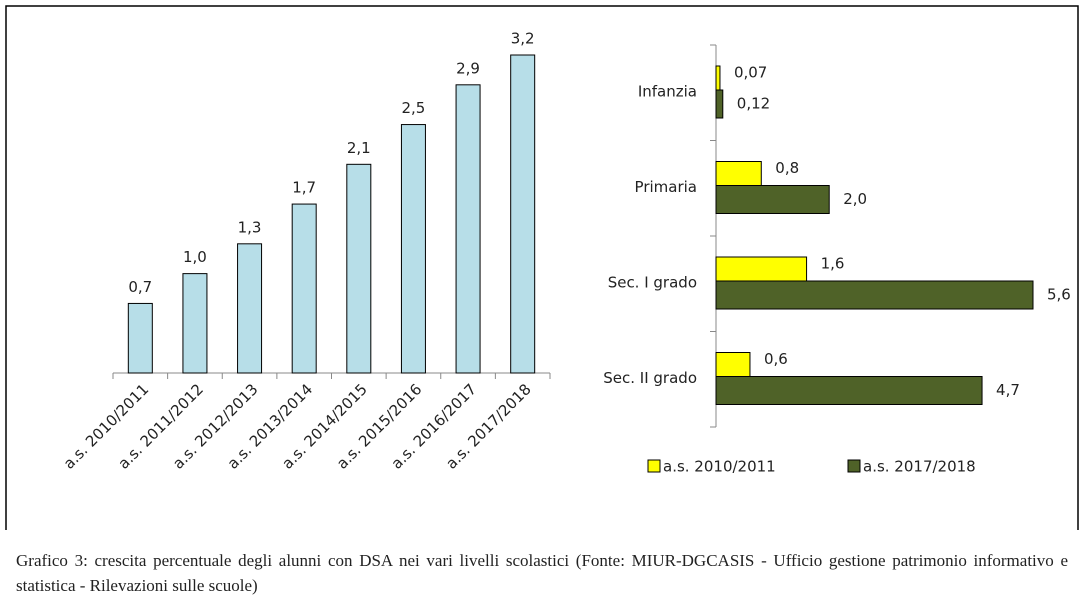 This screenshot has height=605, width=1084. What do you see at coordinates (195, 257) in the screenshot?
I see `data-label: 1,0` at bounding box center [195, 257].